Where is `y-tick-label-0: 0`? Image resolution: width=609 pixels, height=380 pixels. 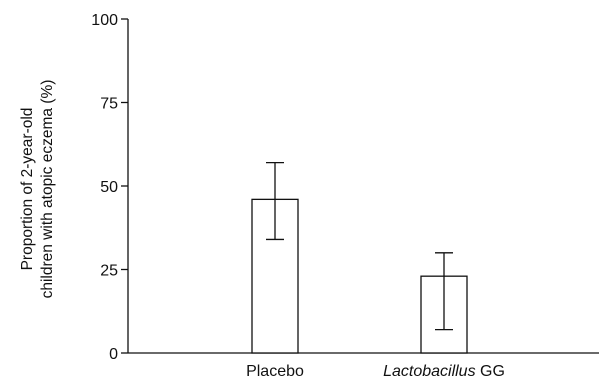
y-tick-label-0: 0 is located at coordinates (113, 354).